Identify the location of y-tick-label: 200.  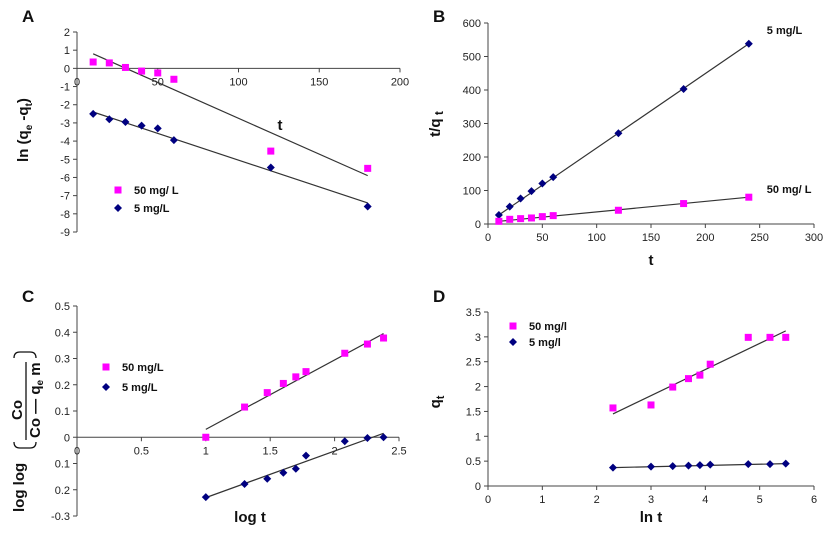
(472, 158).